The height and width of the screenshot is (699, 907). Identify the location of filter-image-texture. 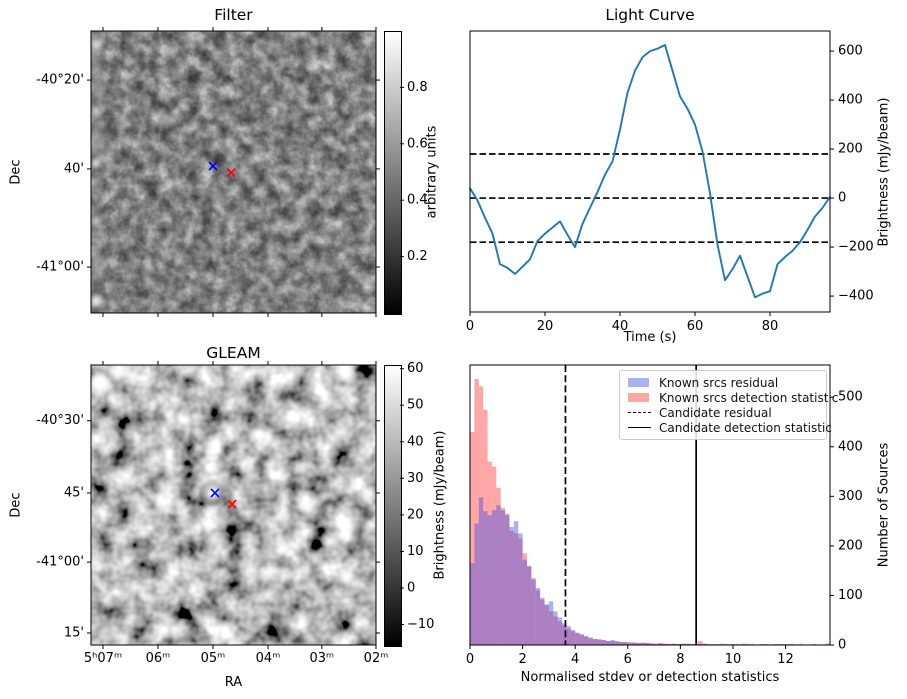
(233, 172).